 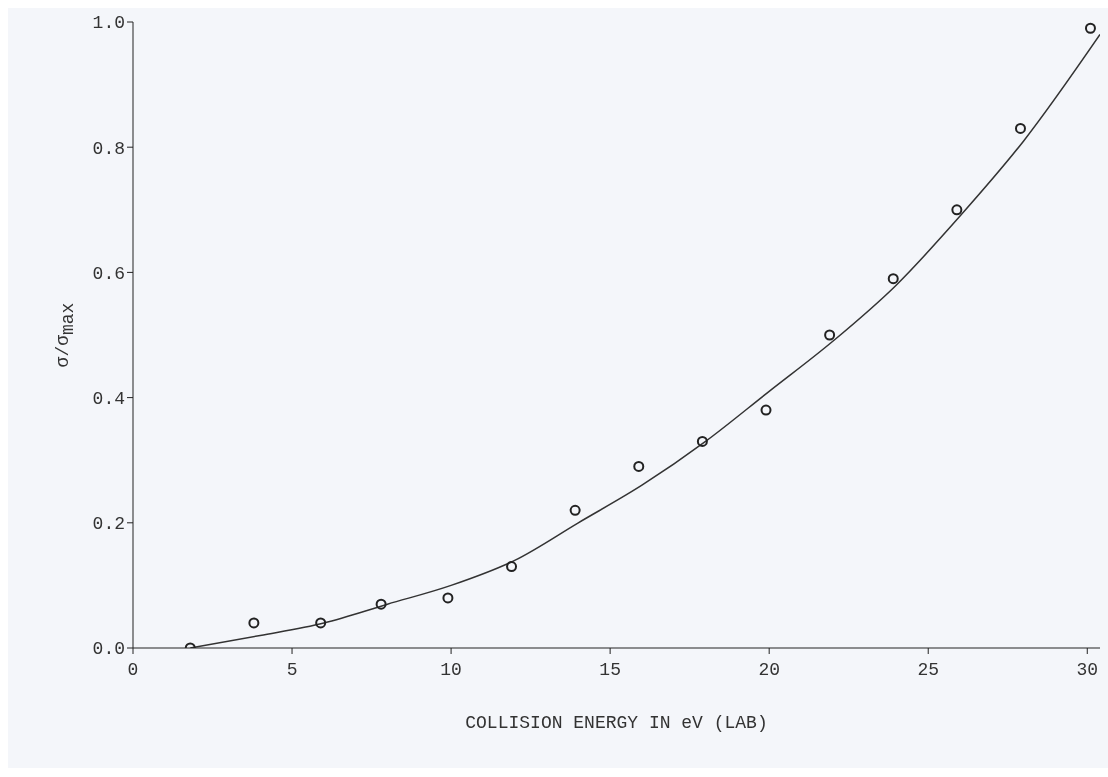 I want to click on x-tick-label: 5, so click(x=292, y=669).